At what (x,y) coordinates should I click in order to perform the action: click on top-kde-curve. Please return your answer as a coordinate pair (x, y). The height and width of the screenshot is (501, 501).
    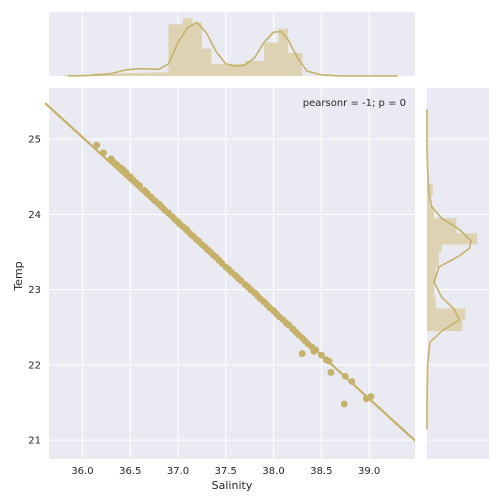
    Looking at the image, I should click on (233, 49).